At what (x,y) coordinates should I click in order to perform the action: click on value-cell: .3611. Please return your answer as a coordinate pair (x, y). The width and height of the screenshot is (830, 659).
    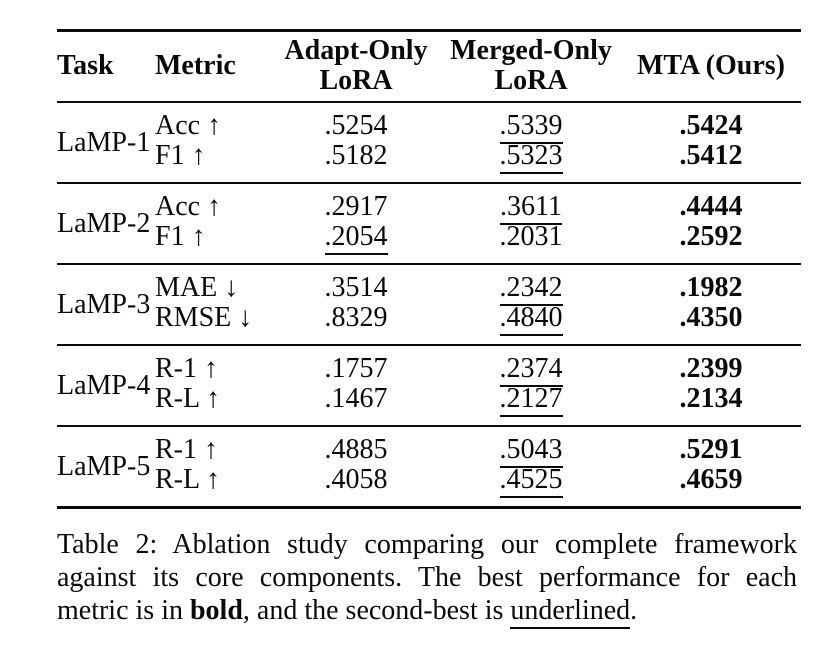
    Looking at the image, I should click on (531, 204).